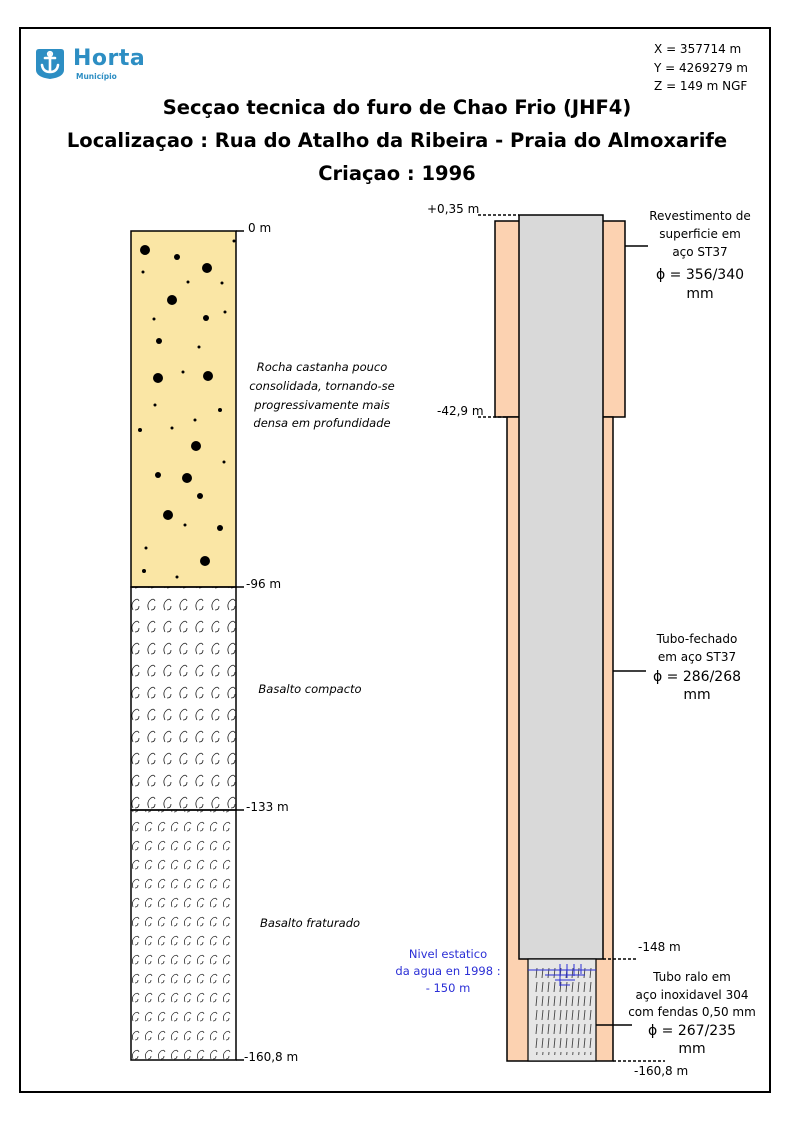 This screenshot has height=1123, width=794. I want to click on logo-subtitle: Município, so click(96, 76).